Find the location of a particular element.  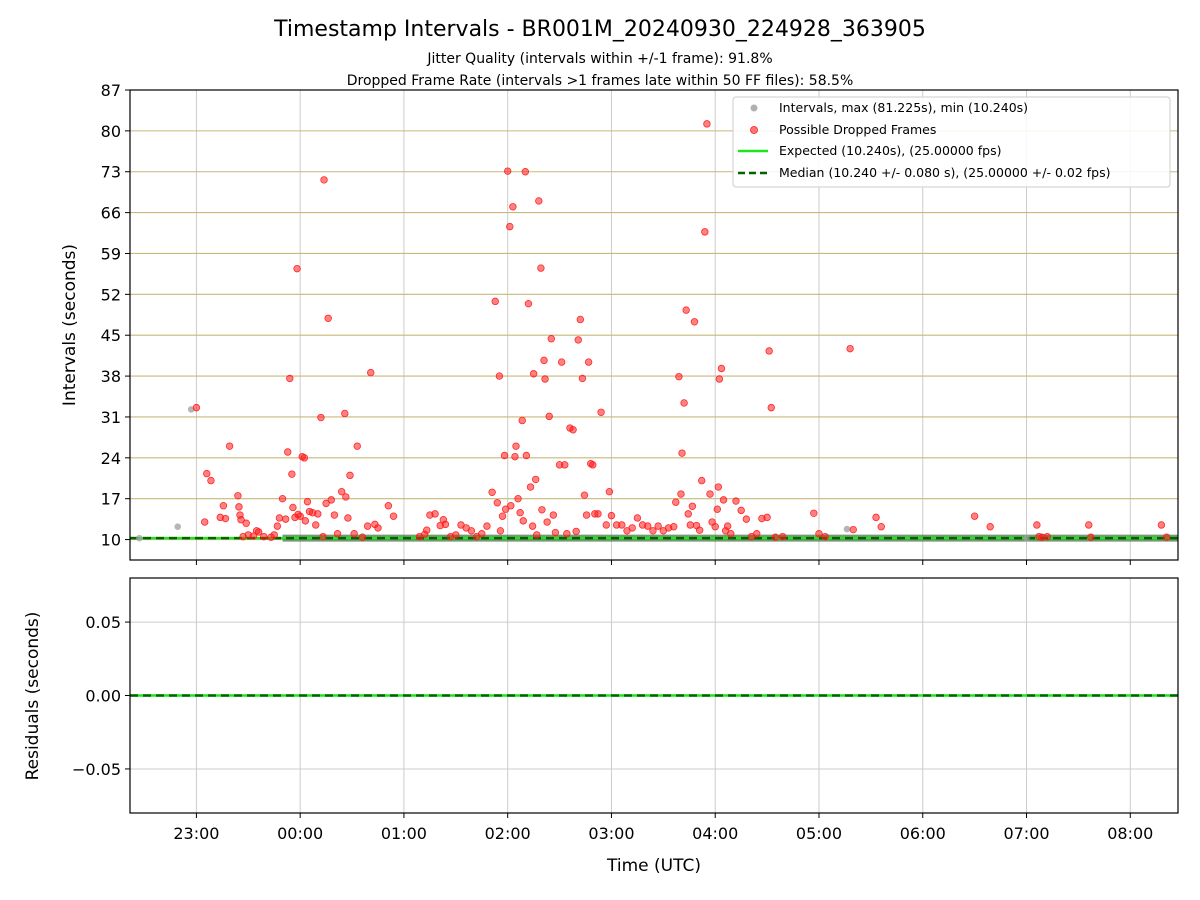

intervals-y-tick-label: 17 is located at coordinates (111, 499).